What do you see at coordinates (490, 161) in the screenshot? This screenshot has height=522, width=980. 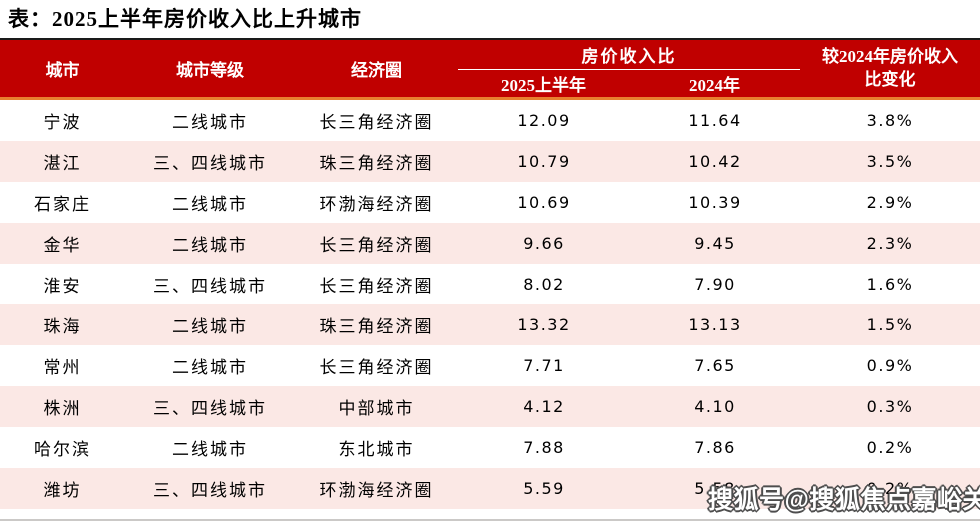 I see `table-row: 湛江 三、四线城市 珠三角经济圈 10.79 10.42 3.5%` at bounding box center [490, 161].